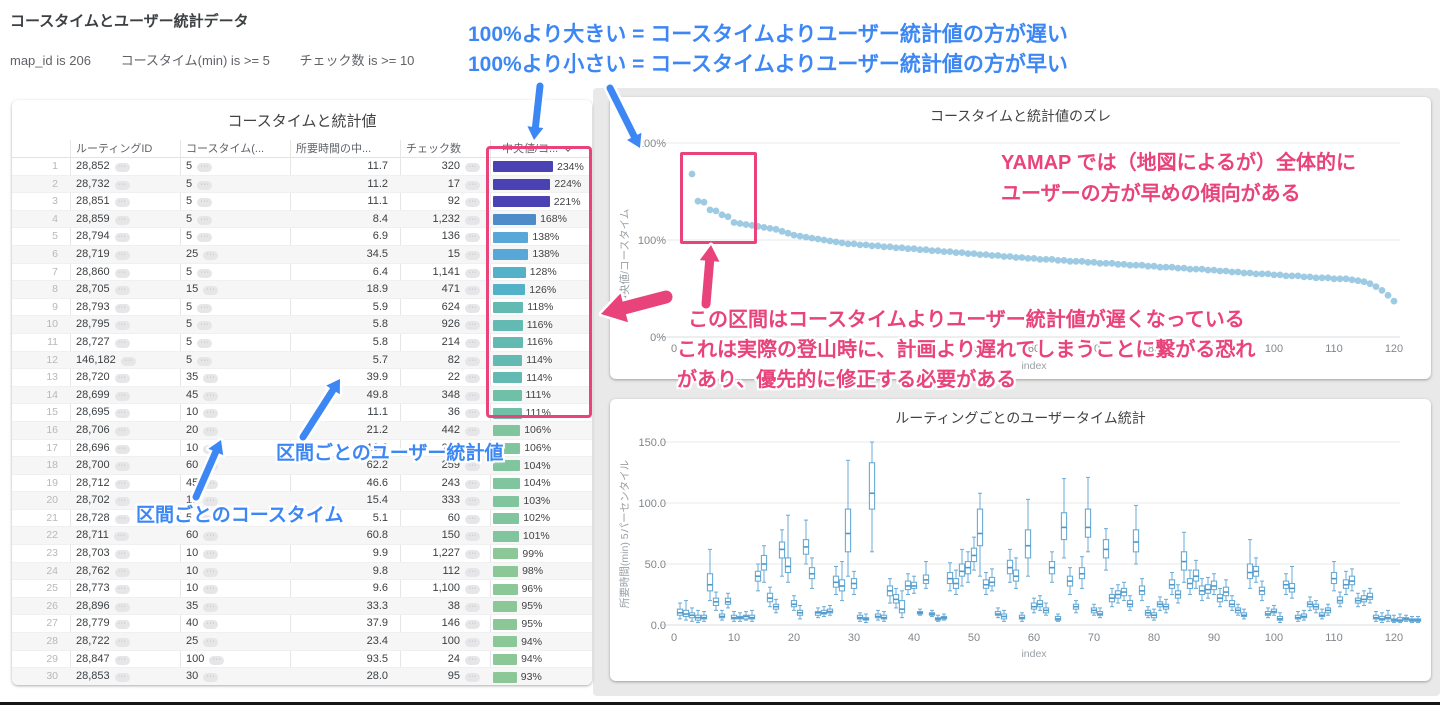 The height and width of the screenshot is (707, 1440). What do you see at coordinates (195, 60) in the screenshot?
I see `filter-chip-course-time: コースタイム(min) is >= 5` at bounding box center [195, 60].